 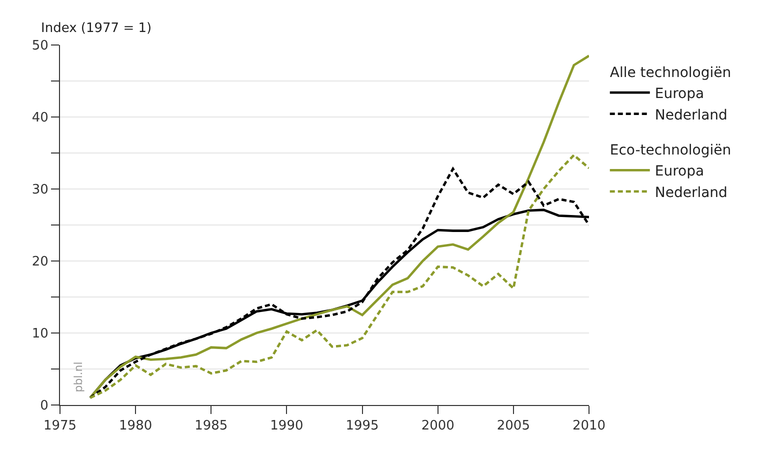 What do you see at coordinates (40, 334) in the screenshot?
I see `y-tick-label: 10` at bounding box center [40, 334].